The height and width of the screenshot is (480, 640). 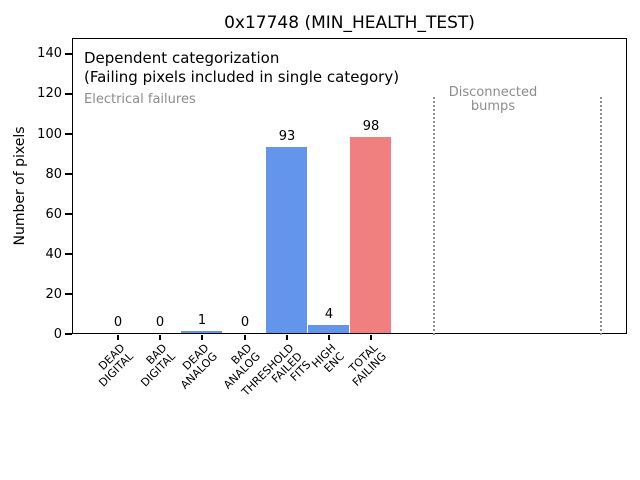 What do you see at coordinates (601, 216) in the screenshot?
I see `region-divider-line-right` at bounding box center [601, 216].